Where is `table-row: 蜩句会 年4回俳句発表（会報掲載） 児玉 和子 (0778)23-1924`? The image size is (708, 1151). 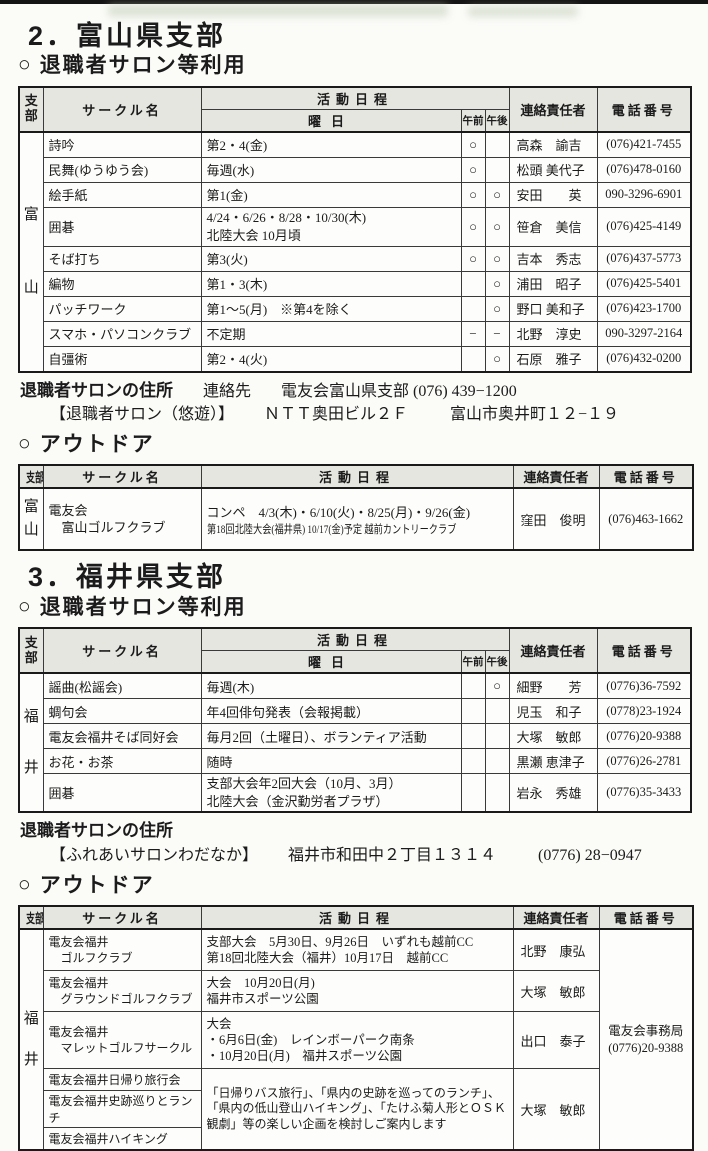
table-row: 蜩句会 年4回俳句発表（会報掲載） 児玉 和子 (0778)23-1924 is located at coordinates (355, 711).